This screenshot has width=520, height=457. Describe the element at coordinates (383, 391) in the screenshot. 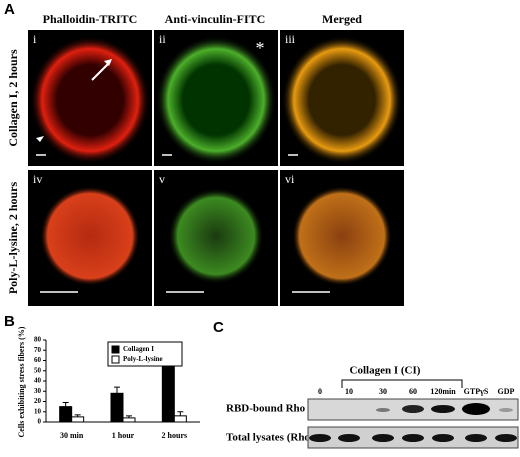

I see `lane-label: 30` at that location.